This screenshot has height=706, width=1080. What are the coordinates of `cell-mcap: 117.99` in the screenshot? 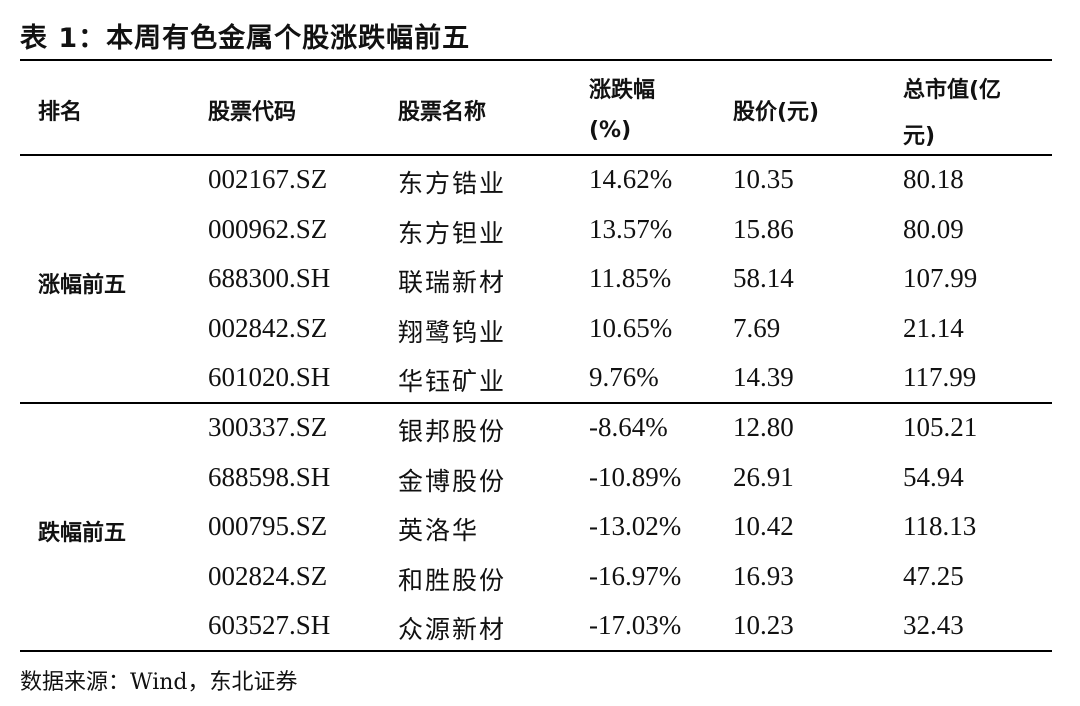 It's located at (940, 377).